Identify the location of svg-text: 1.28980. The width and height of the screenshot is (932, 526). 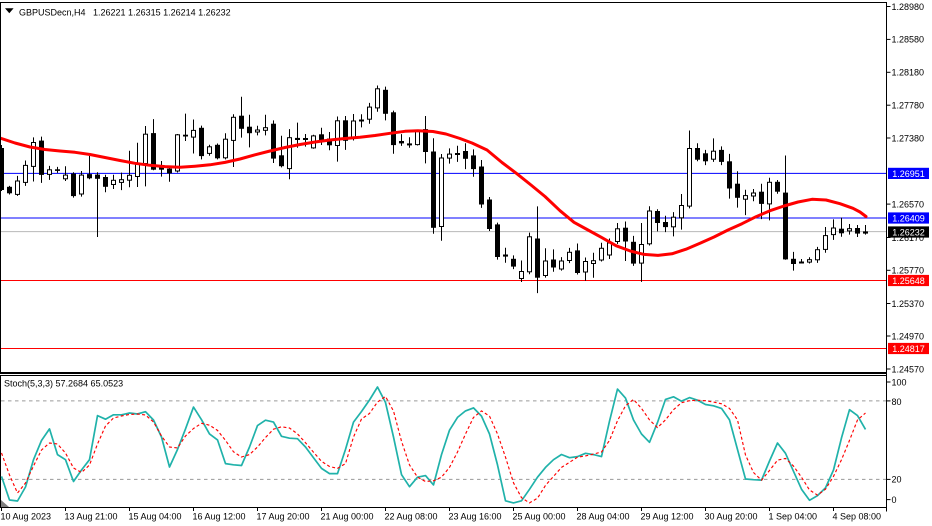
(908, 7).